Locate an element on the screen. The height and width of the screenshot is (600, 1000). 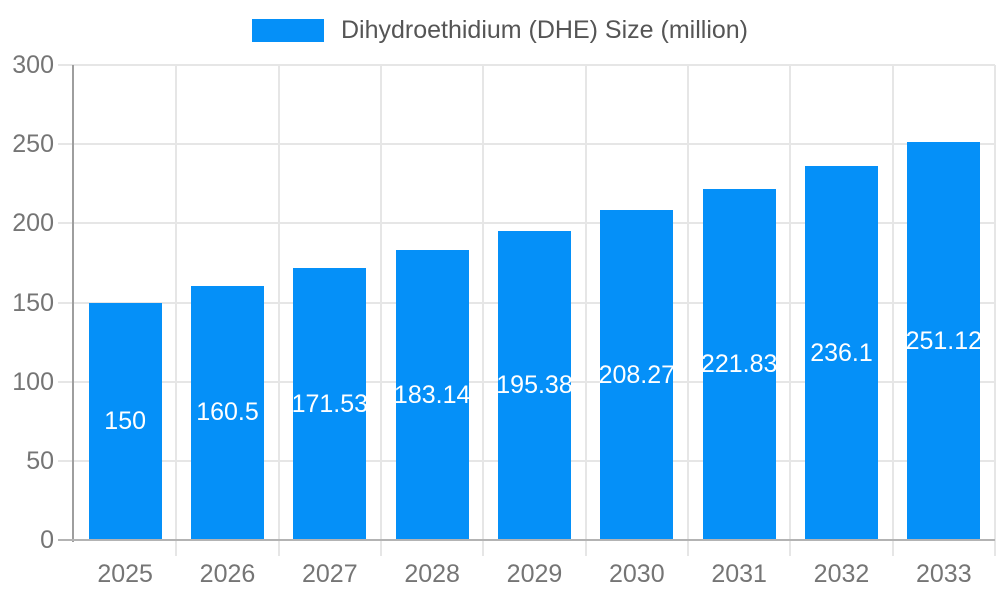
bar-value-label: 160.5 is located at coordinates (227, 412).